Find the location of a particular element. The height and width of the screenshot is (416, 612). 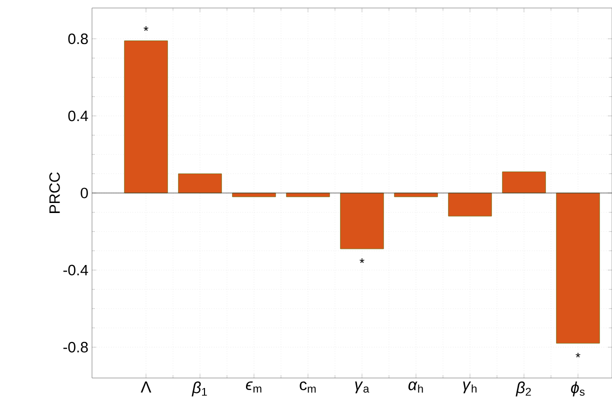

x-tick-label: ϕ$_{s}$ is located at coordinates (578, 389).